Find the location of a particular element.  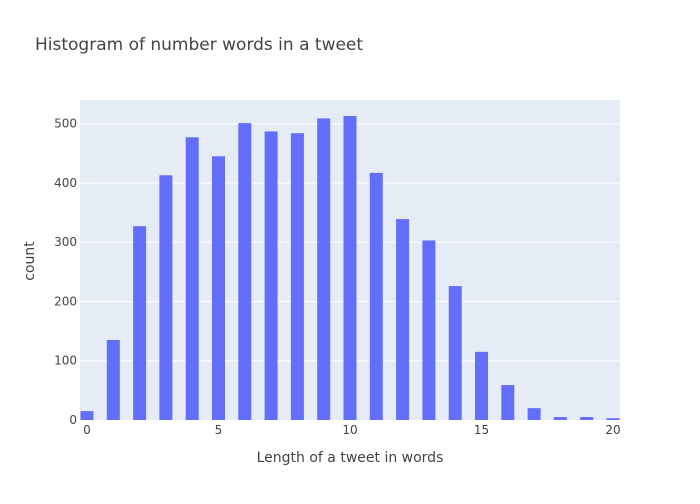

y-axis-ticks: 0 100 200 300 400 500 is located at coordinates (65, 272).